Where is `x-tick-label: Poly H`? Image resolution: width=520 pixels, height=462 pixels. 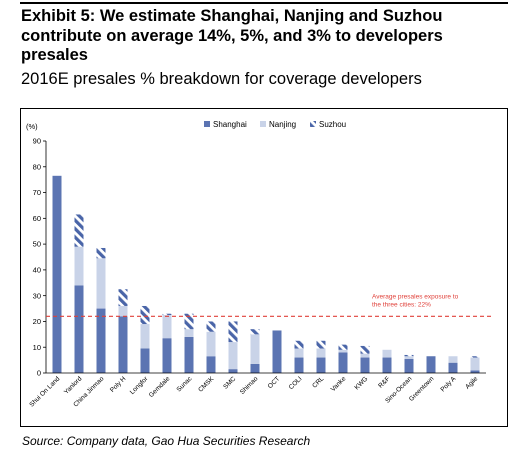
x-tick-label: Poly H is located at coordinates (118, 384).